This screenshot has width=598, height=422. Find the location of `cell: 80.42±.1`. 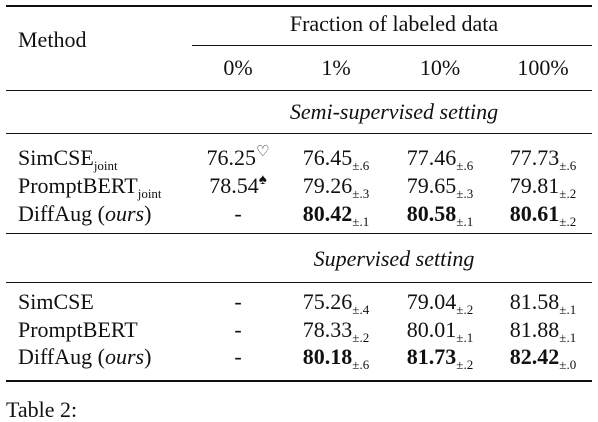

cell: 80.42±.1 is located at coordinates (335, 215).